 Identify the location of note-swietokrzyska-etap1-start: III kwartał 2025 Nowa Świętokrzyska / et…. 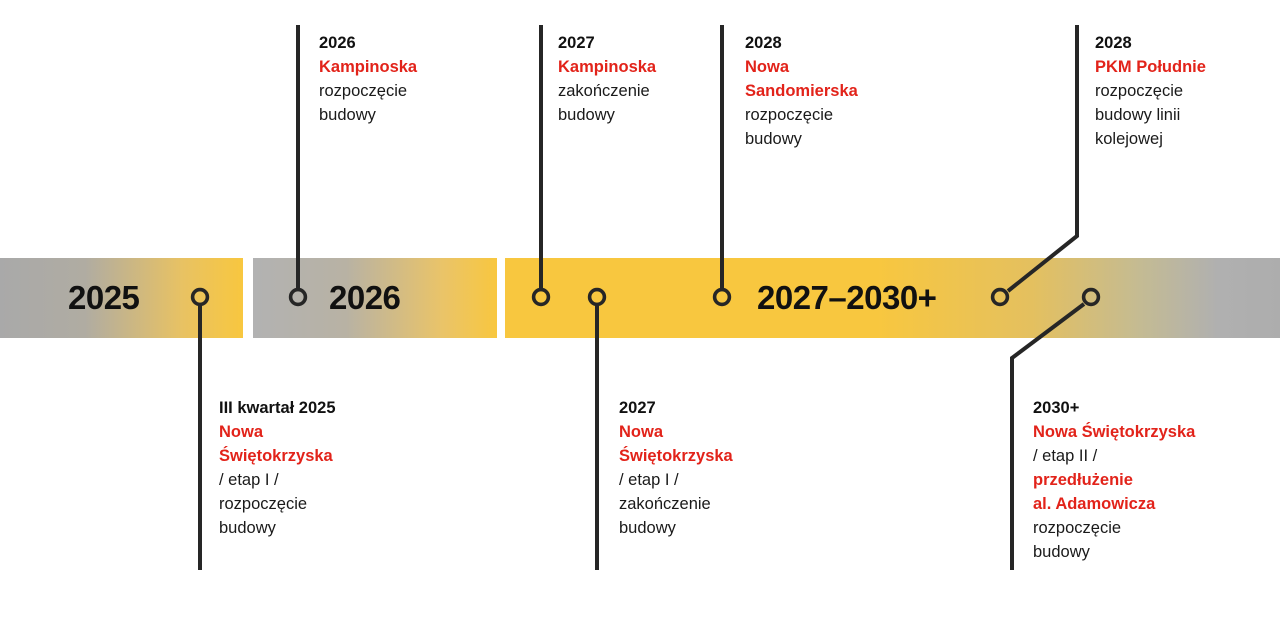
(277, 468).